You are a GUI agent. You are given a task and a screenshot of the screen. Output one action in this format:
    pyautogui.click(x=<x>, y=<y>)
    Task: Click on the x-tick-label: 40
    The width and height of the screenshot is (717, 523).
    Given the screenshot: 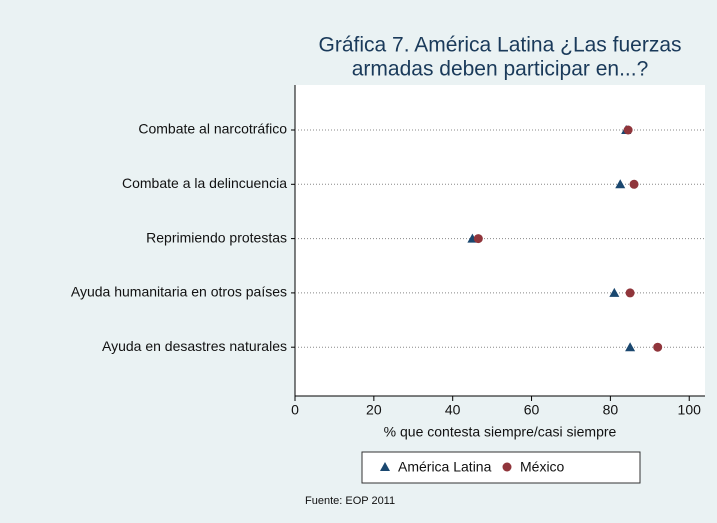 What is the action you would take?
    pyautogui.click(x=453, y=410)
    